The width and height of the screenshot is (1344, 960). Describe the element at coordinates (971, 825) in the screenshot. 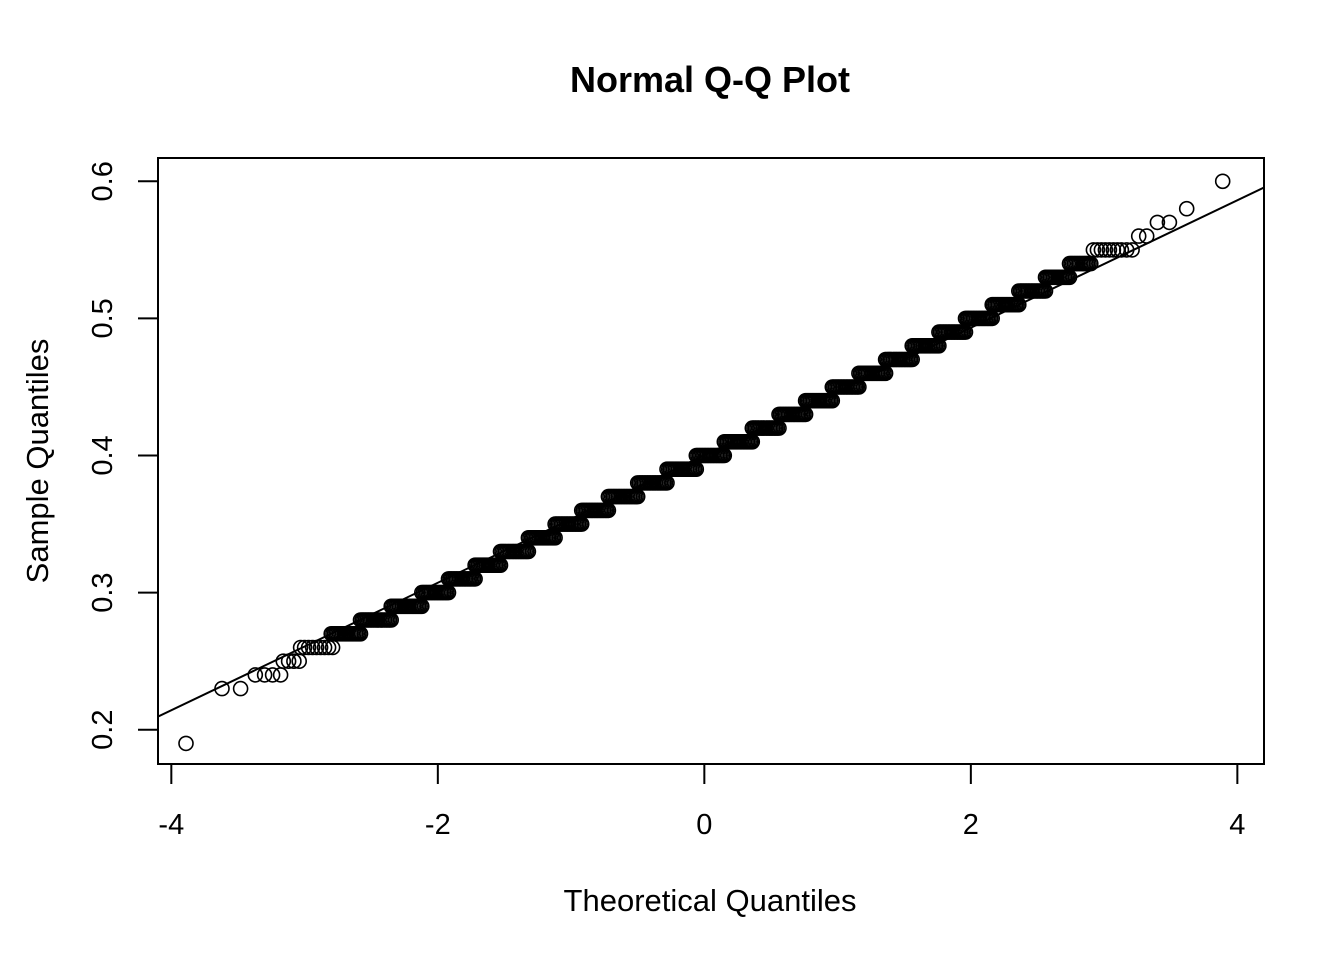

I see `x-tick-label: 2` at that location.